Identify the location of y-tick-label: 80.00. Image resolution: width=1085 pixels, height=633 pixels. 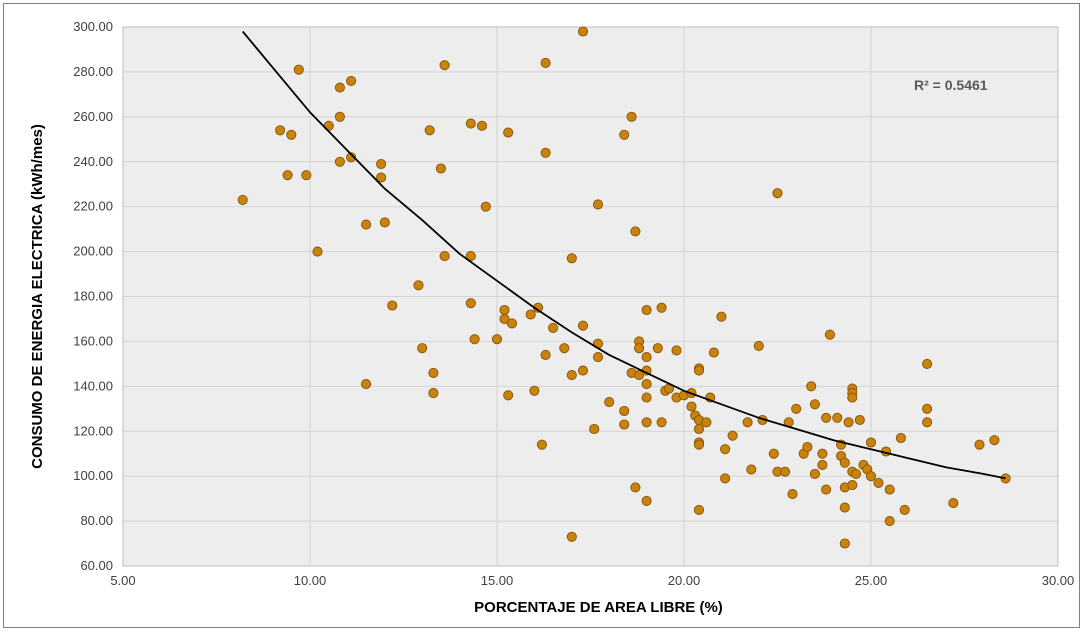
(96, 520).